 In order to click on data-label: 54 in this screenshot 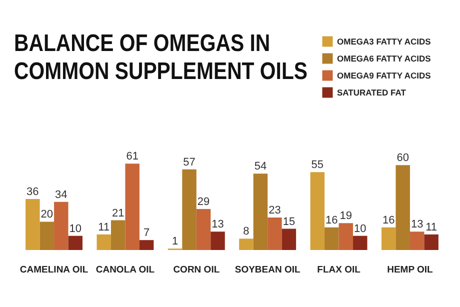, I will do `click(260, 166)`.